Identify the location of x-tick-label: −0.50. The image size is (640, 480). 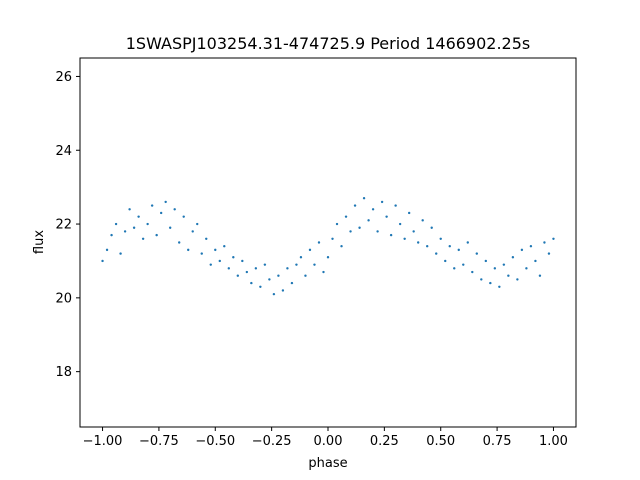
(215, 441).